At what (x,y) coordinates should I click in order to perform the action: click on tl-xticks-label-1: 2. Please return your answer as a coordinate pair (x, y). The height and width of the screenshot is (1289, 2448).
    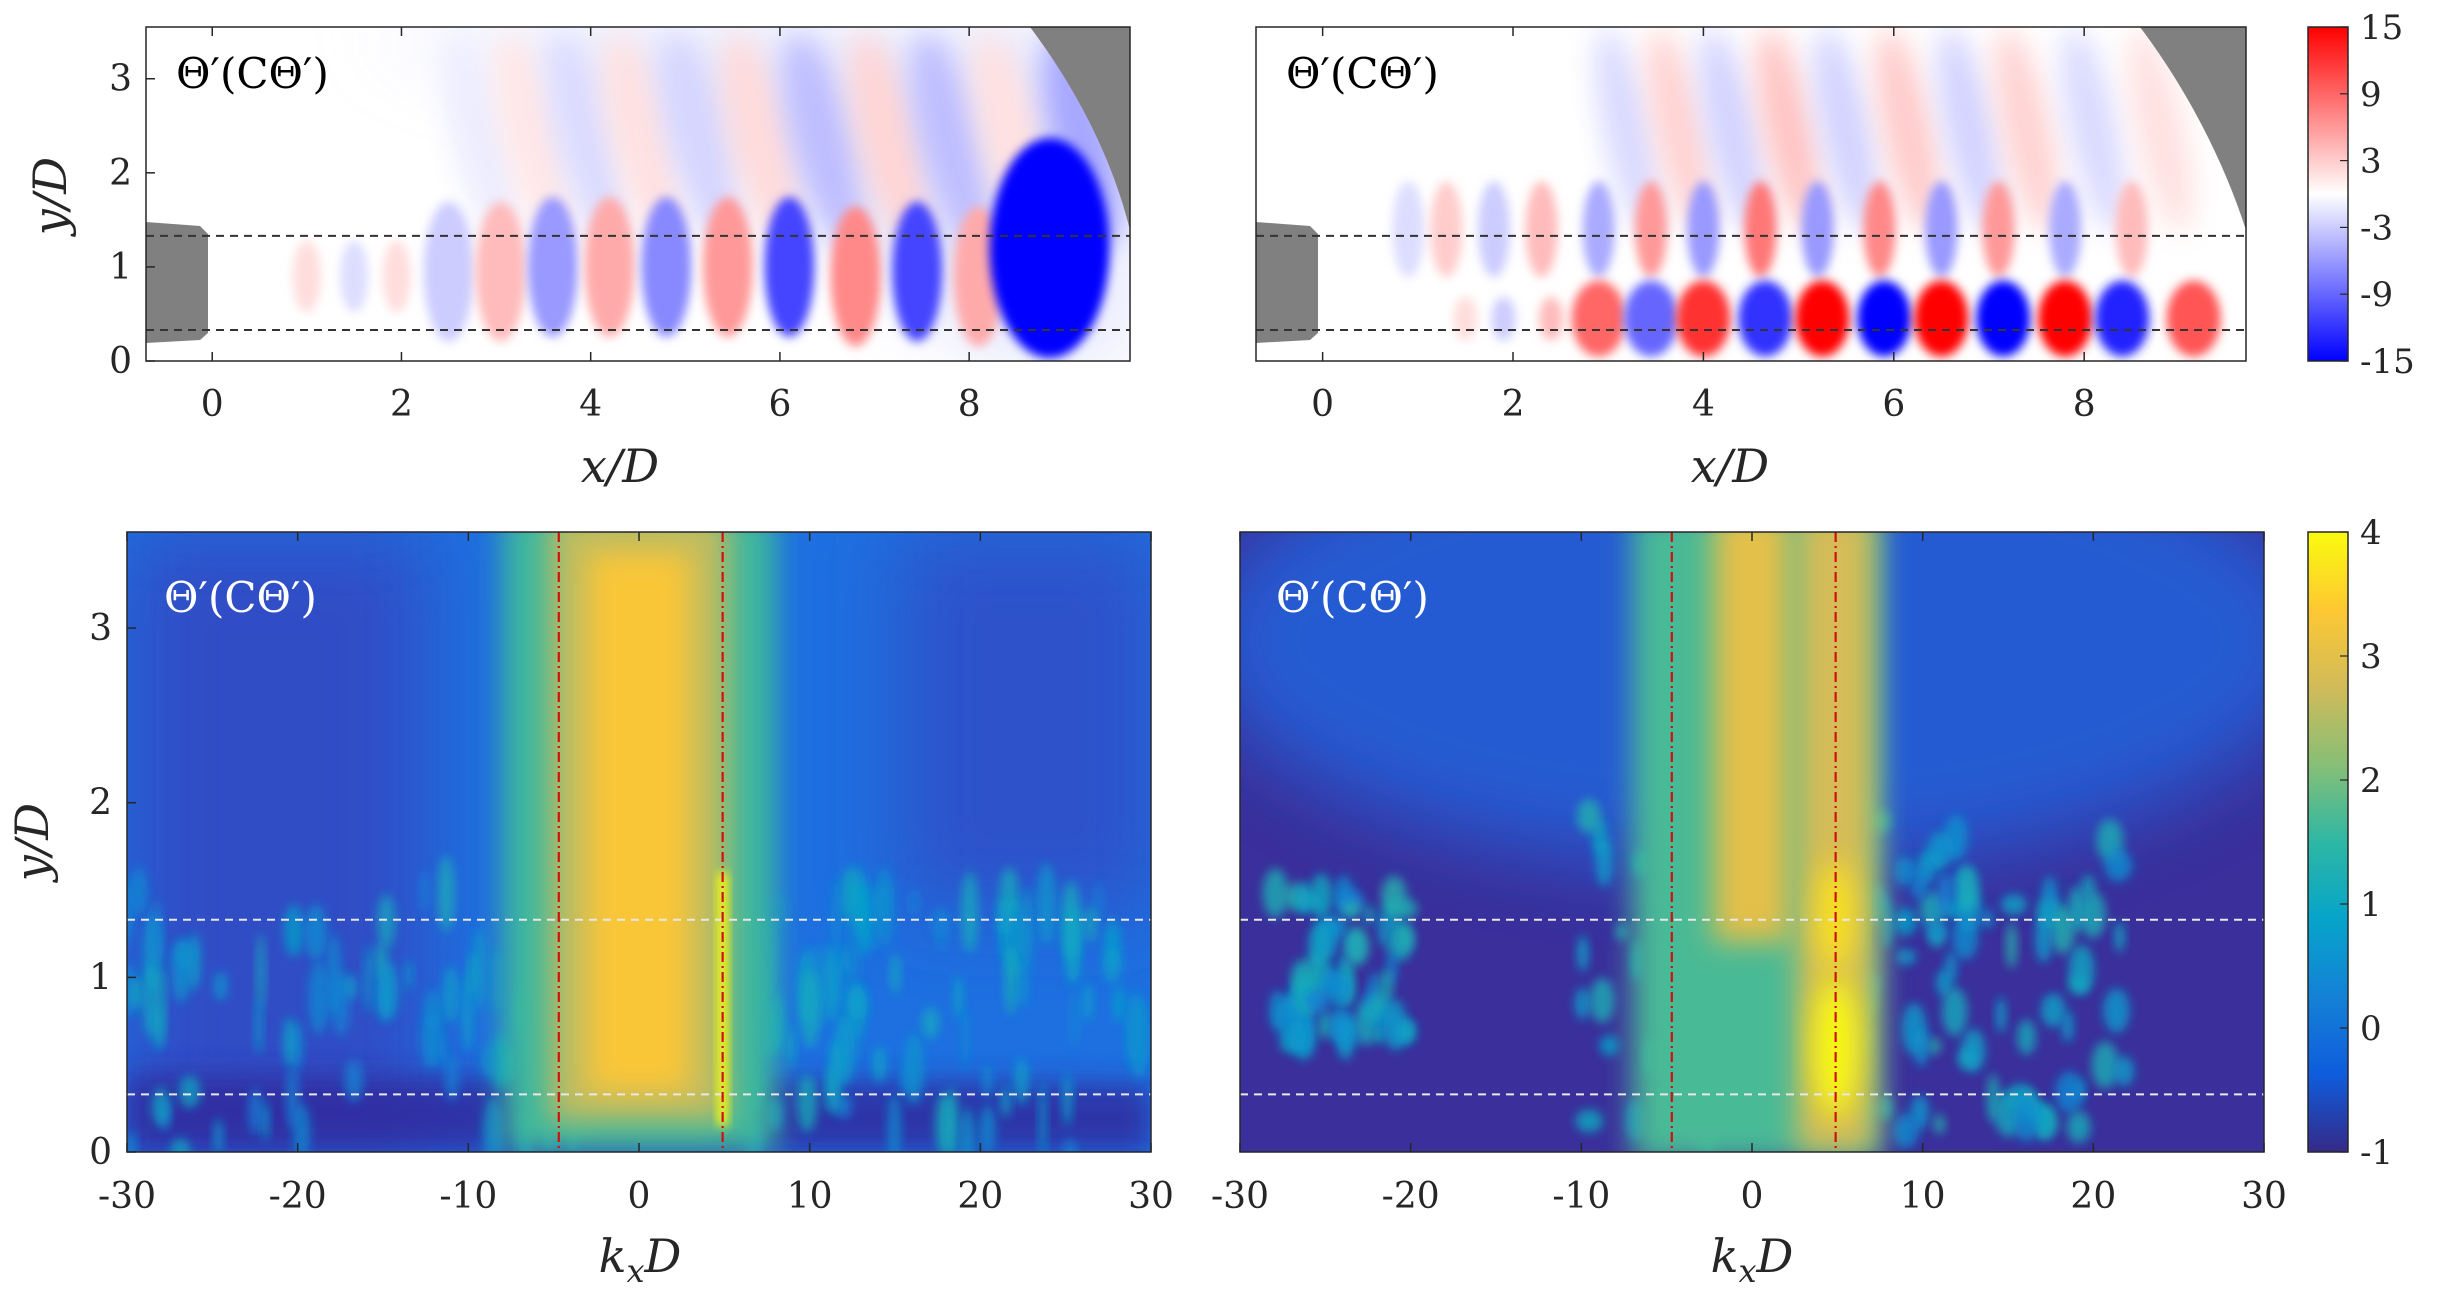
    Looking at the image, I should click on (401, 404).